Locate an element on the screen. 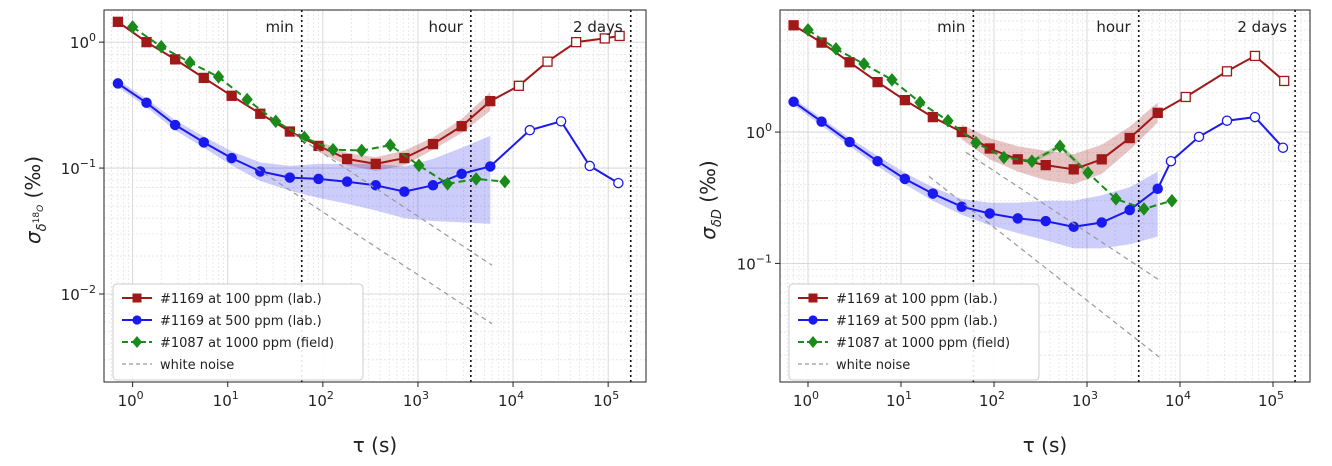 The image size is (1332, 466). legend-label: #1169 at 100 ppm (lab.) is located at coordinates (917, 299).